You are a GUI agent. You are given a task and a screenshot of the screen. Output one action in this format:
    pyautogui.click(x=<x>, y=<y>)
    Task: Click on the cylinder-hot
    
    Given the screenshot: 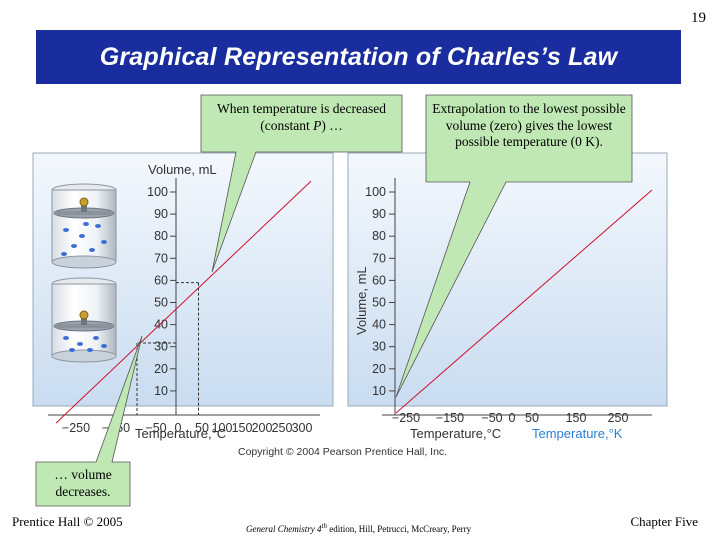 What is the action you would take?
    pyautogui.click(x=84, y=226)
    